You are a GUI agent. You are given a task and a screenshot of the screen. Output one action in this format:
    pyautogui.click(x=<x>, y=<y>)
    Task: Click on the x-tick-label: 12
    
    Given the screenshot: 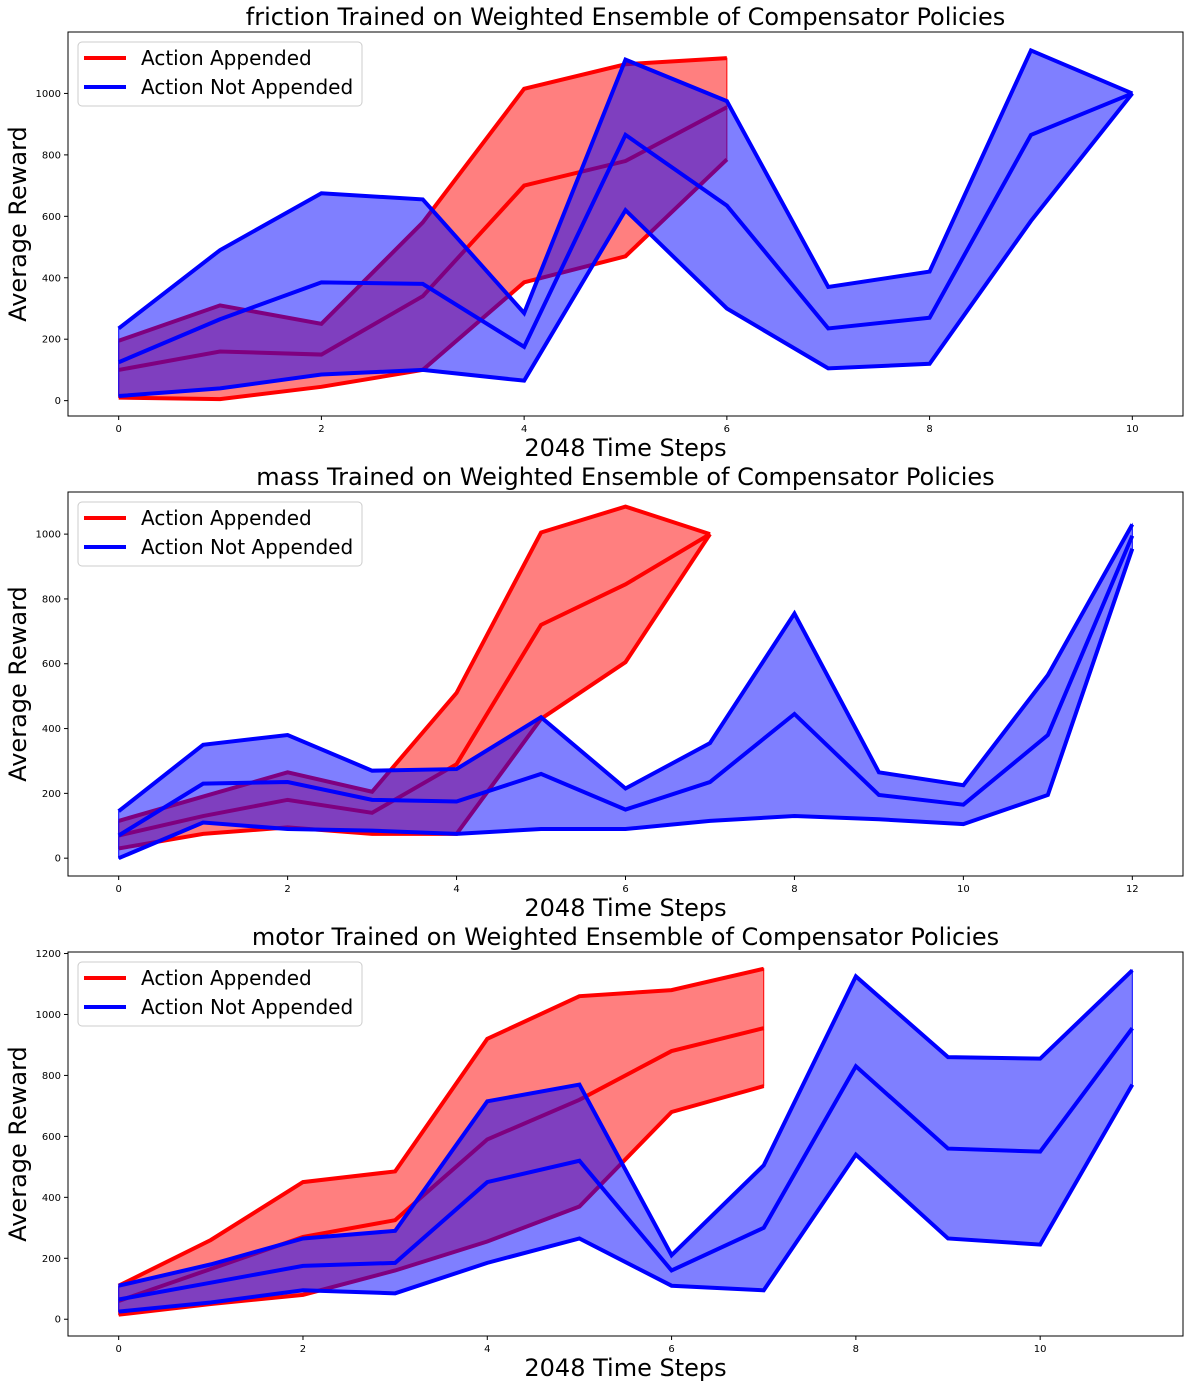 What is the action you would take?
    pyautogui.click(x=1132, y=889)
    